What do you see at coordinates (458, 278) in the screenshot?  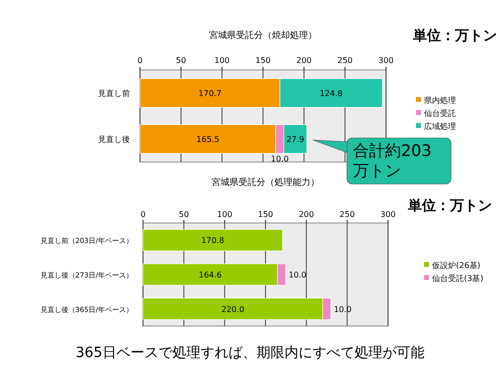 I see `legend-label: 仙台受託(3基)` at bounding box center [458, 278].